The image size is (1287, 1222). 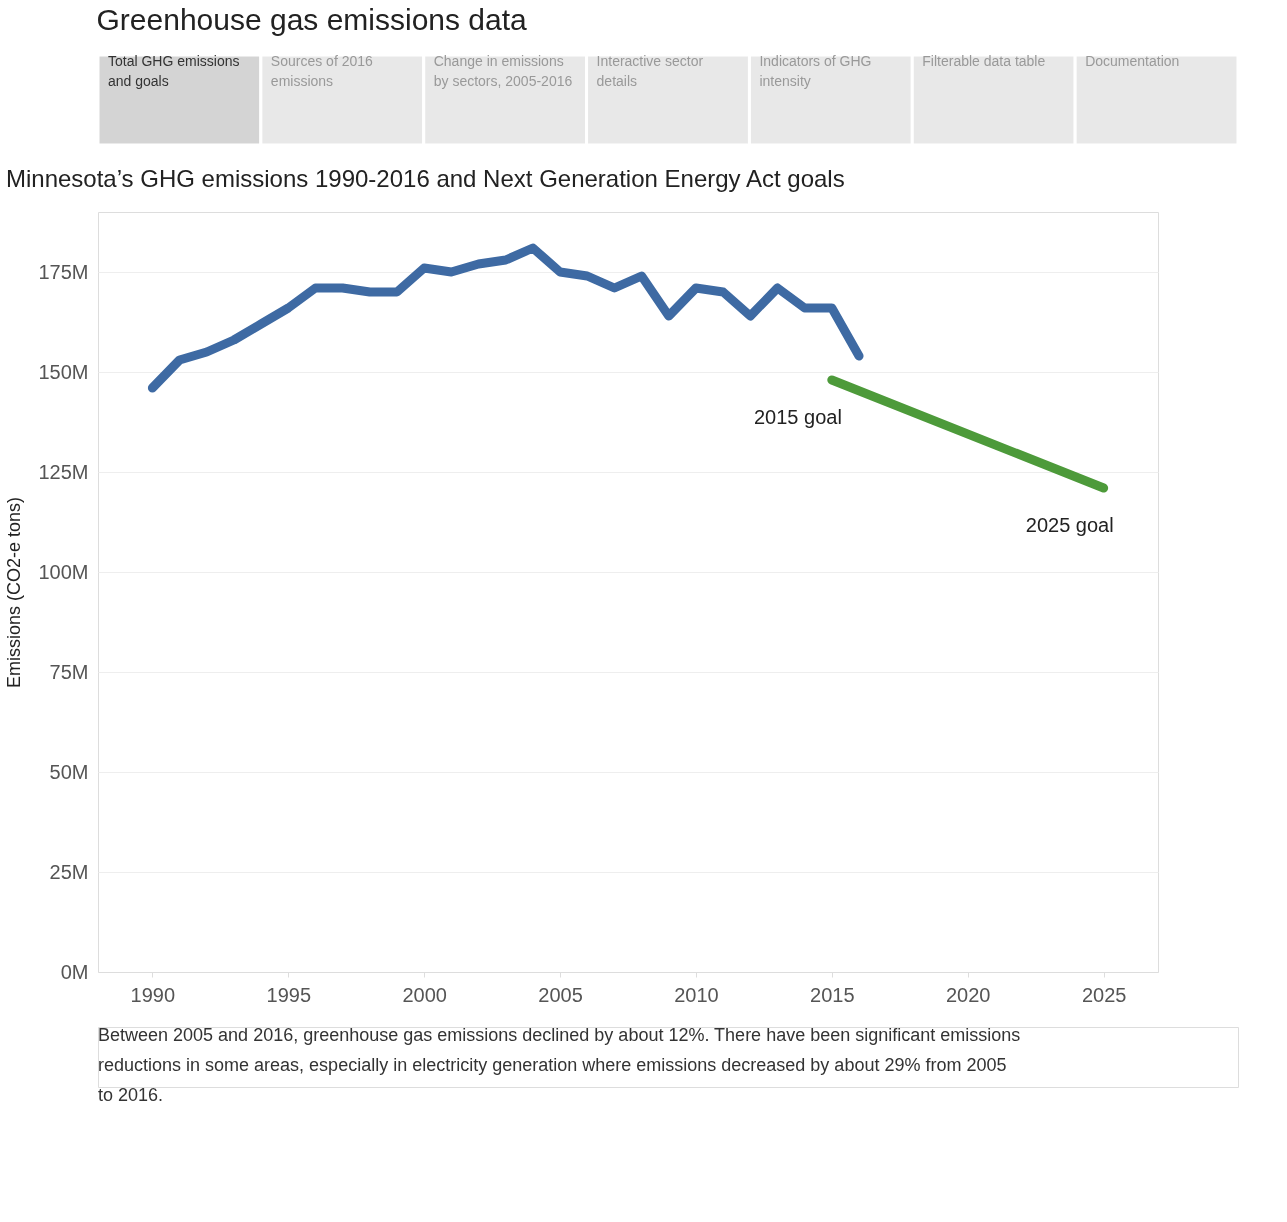 What do you see at coordinates (312, 19) in the screenshot?
I see `chart-title: Greenhouse gas emissions data` at bounding box center [312, 19].